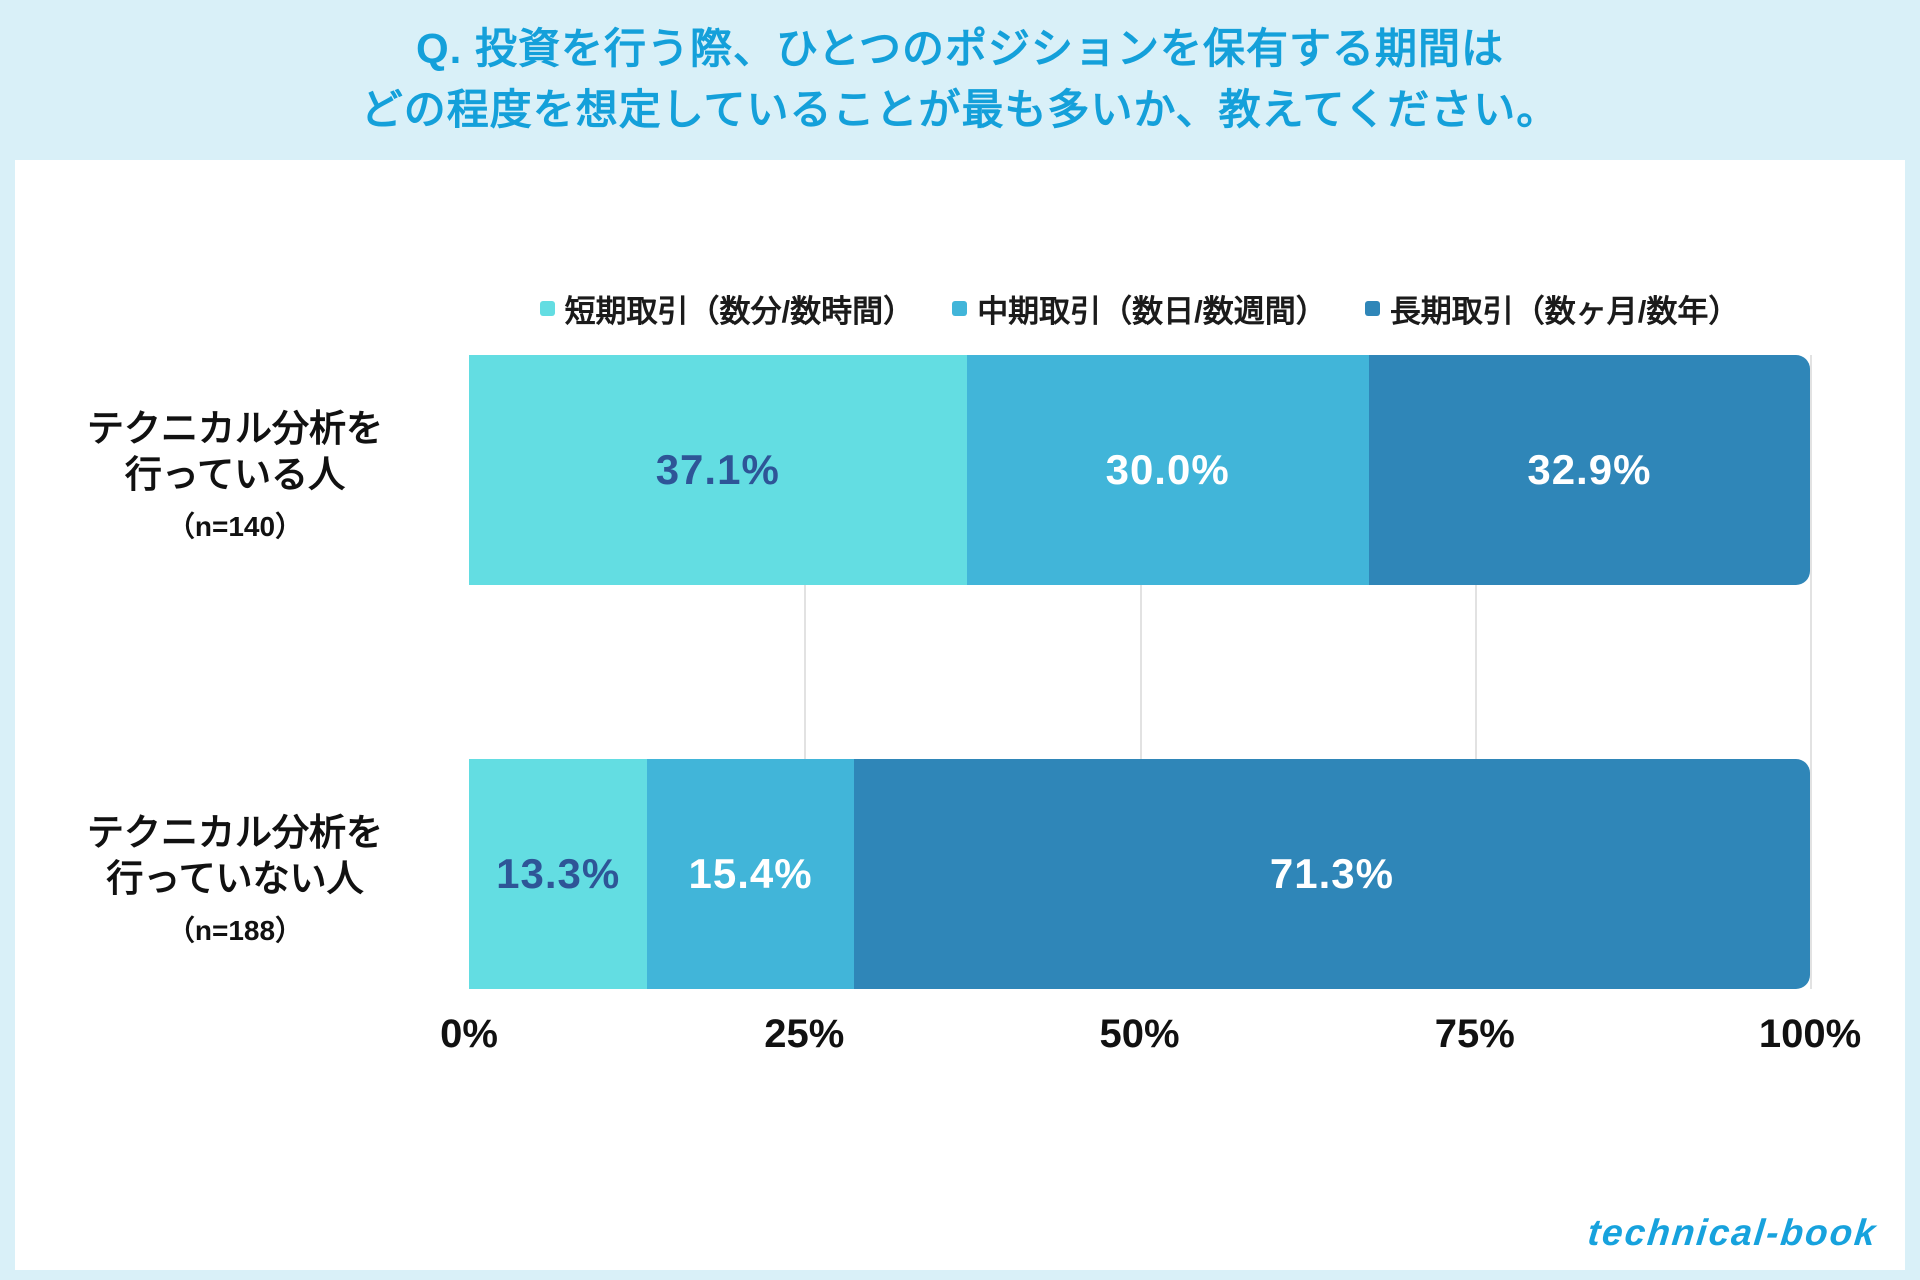 The image size is (1920, 1280). What do you see at coordinates (1810, 1034) in the screenshot?
I see `x-axis-tick-100: 100%` at bounding box center [1810, 1034].